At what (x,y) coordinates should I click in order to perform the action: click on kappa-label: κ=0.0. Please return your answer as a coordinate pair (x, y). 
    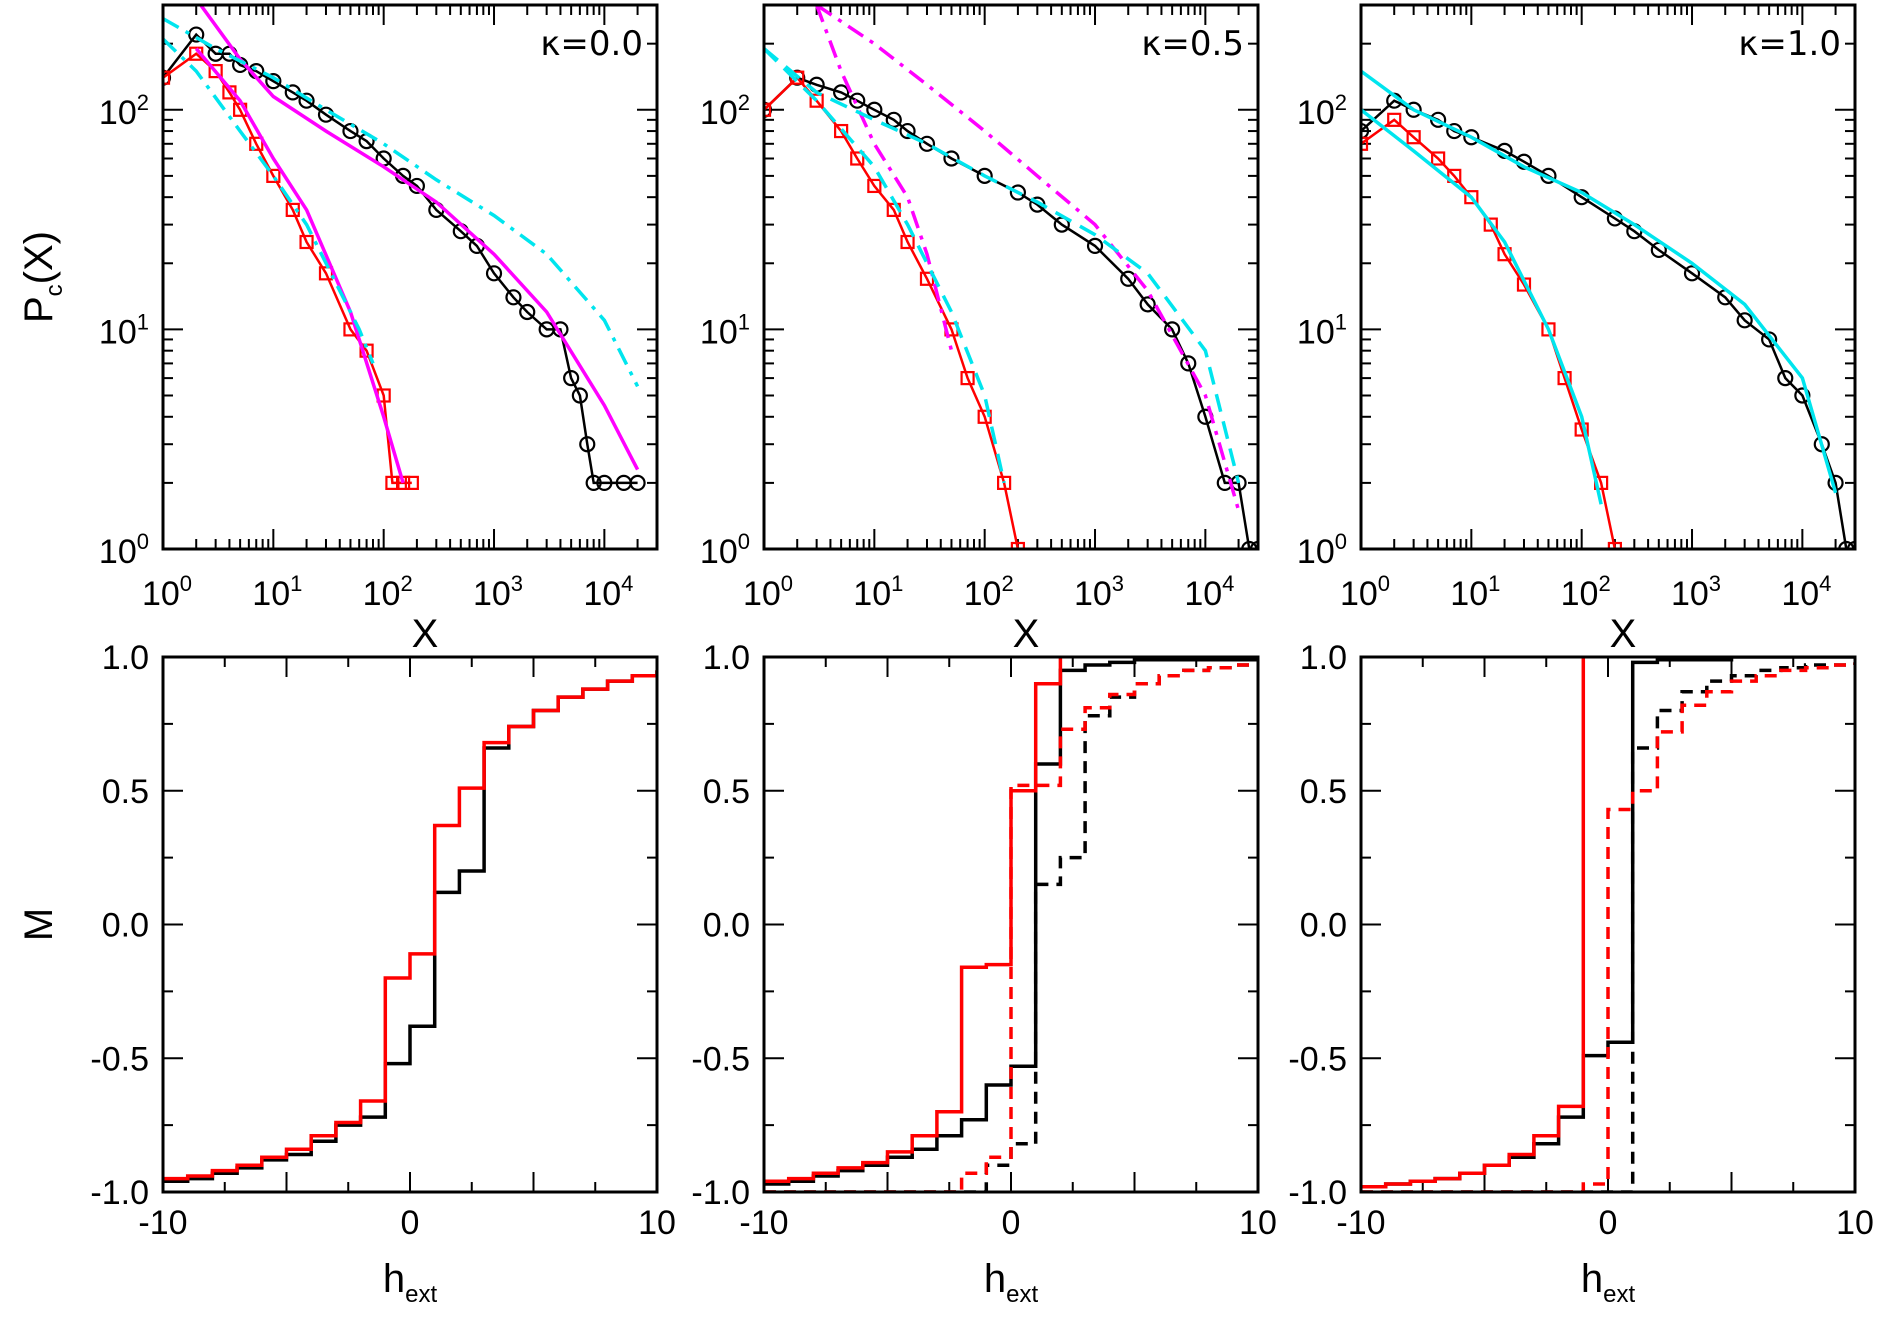
    Looking at the image, I should click on (591, 44).